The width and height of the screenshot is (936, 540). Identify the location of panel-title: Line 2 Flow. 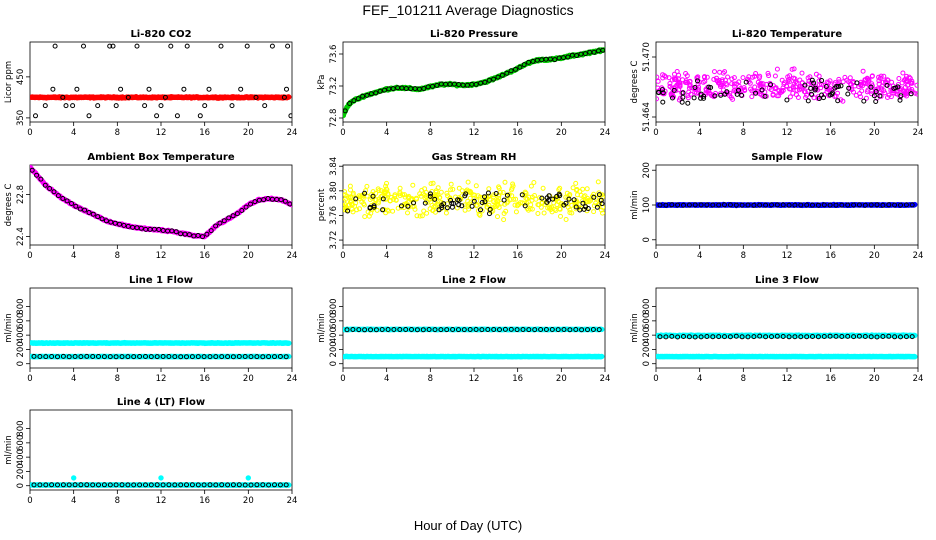
(474, 280).